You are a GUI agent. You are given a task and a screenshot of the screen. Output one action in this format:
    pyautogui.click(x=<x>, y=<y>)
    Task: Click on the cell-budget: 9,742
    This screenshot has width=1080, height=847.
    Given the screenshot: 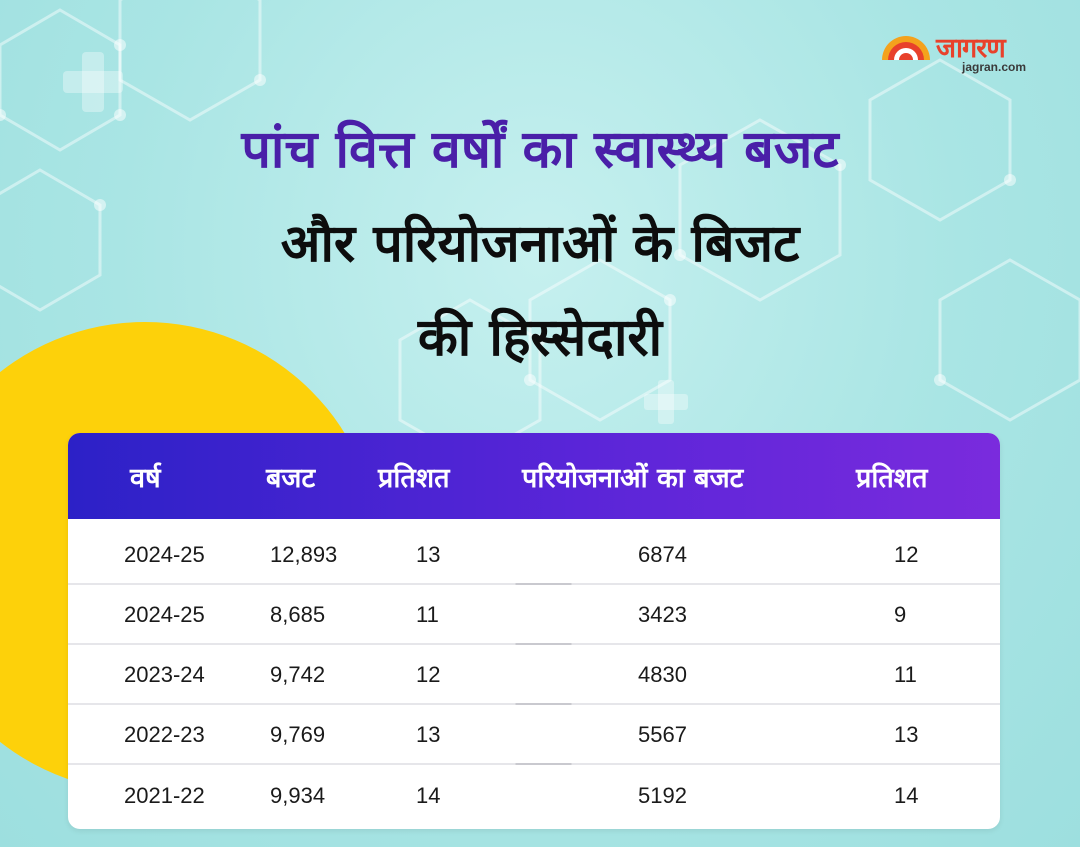 What is the action you would take?
    pyautogui.click(x=298, y=674)
    